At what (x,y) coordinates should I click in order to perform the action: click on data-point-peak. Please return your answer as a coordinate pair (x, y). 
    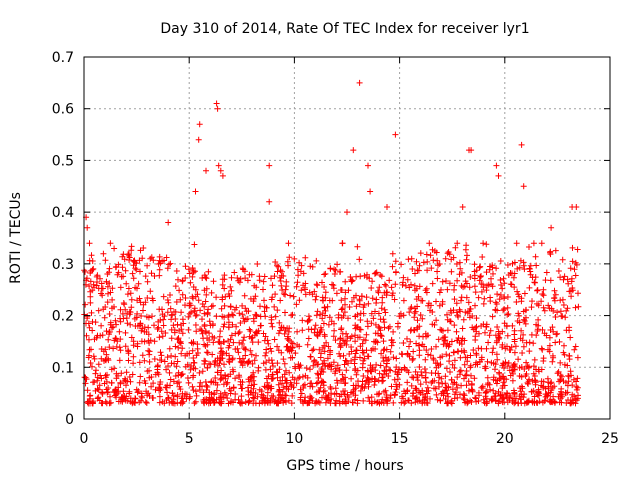
    Looking at the image, I should click on (353, 150).